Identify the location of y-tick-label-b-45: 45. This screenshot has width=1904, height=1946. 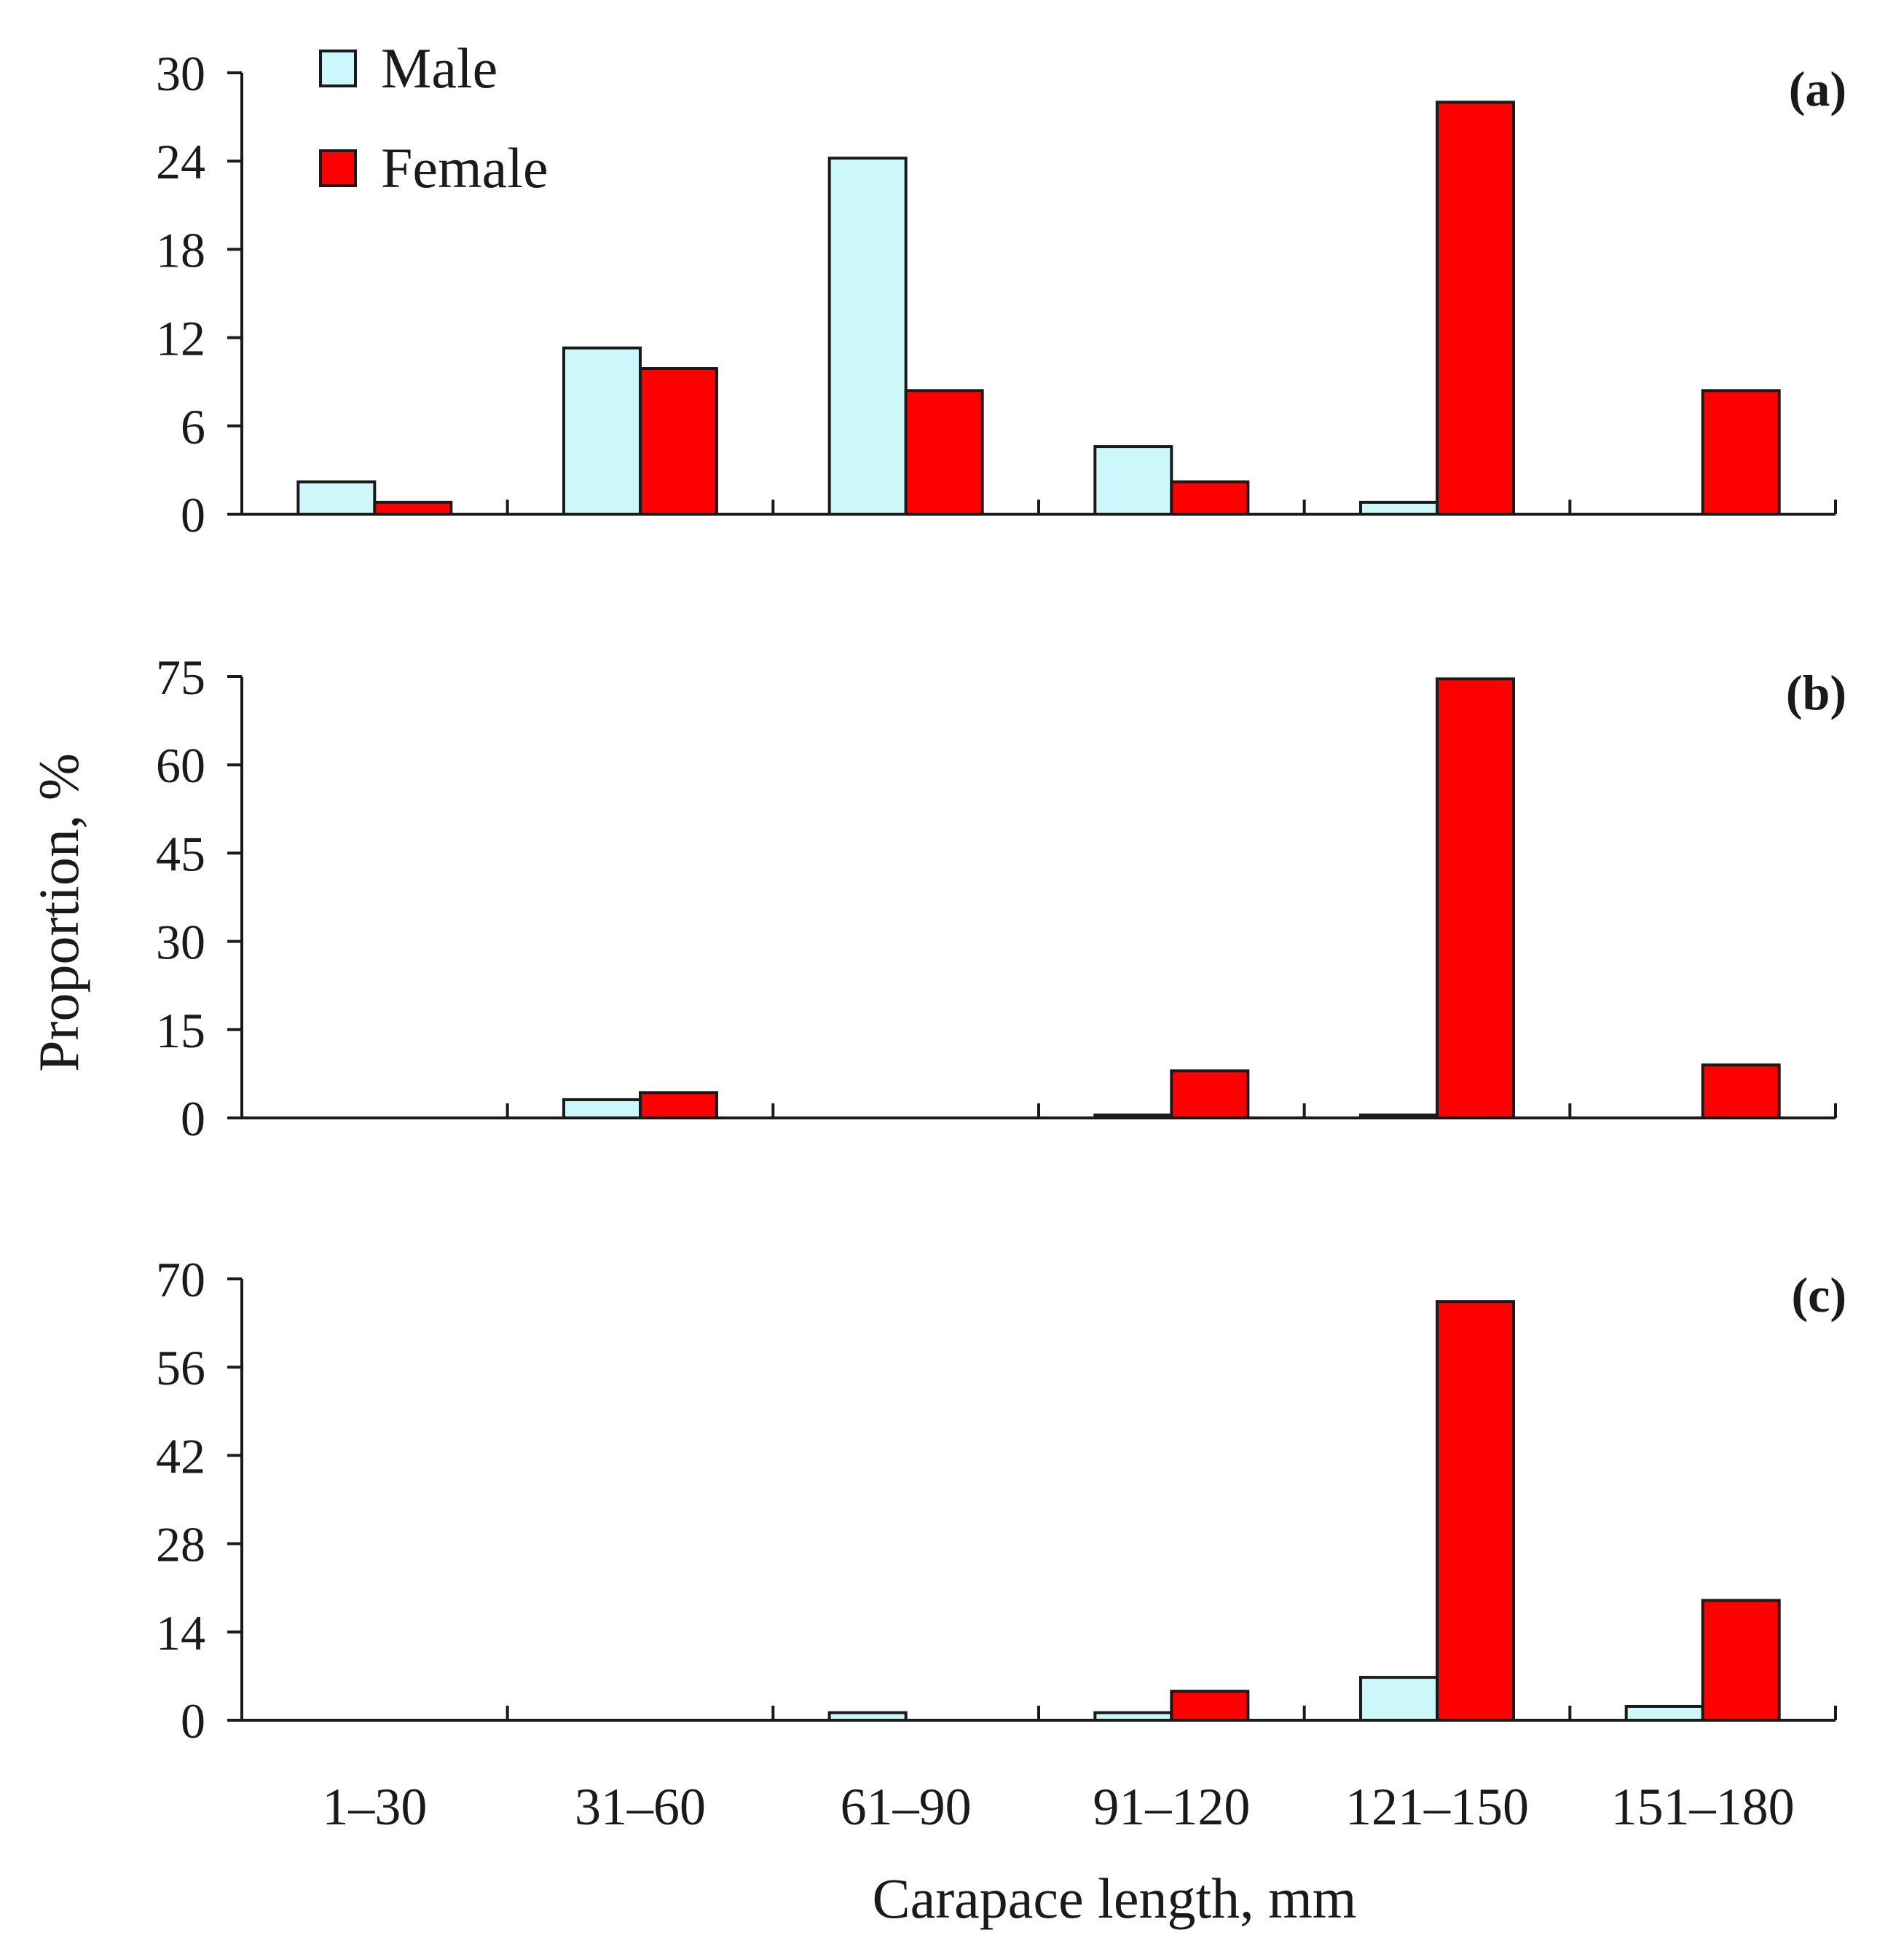
(180, 854).